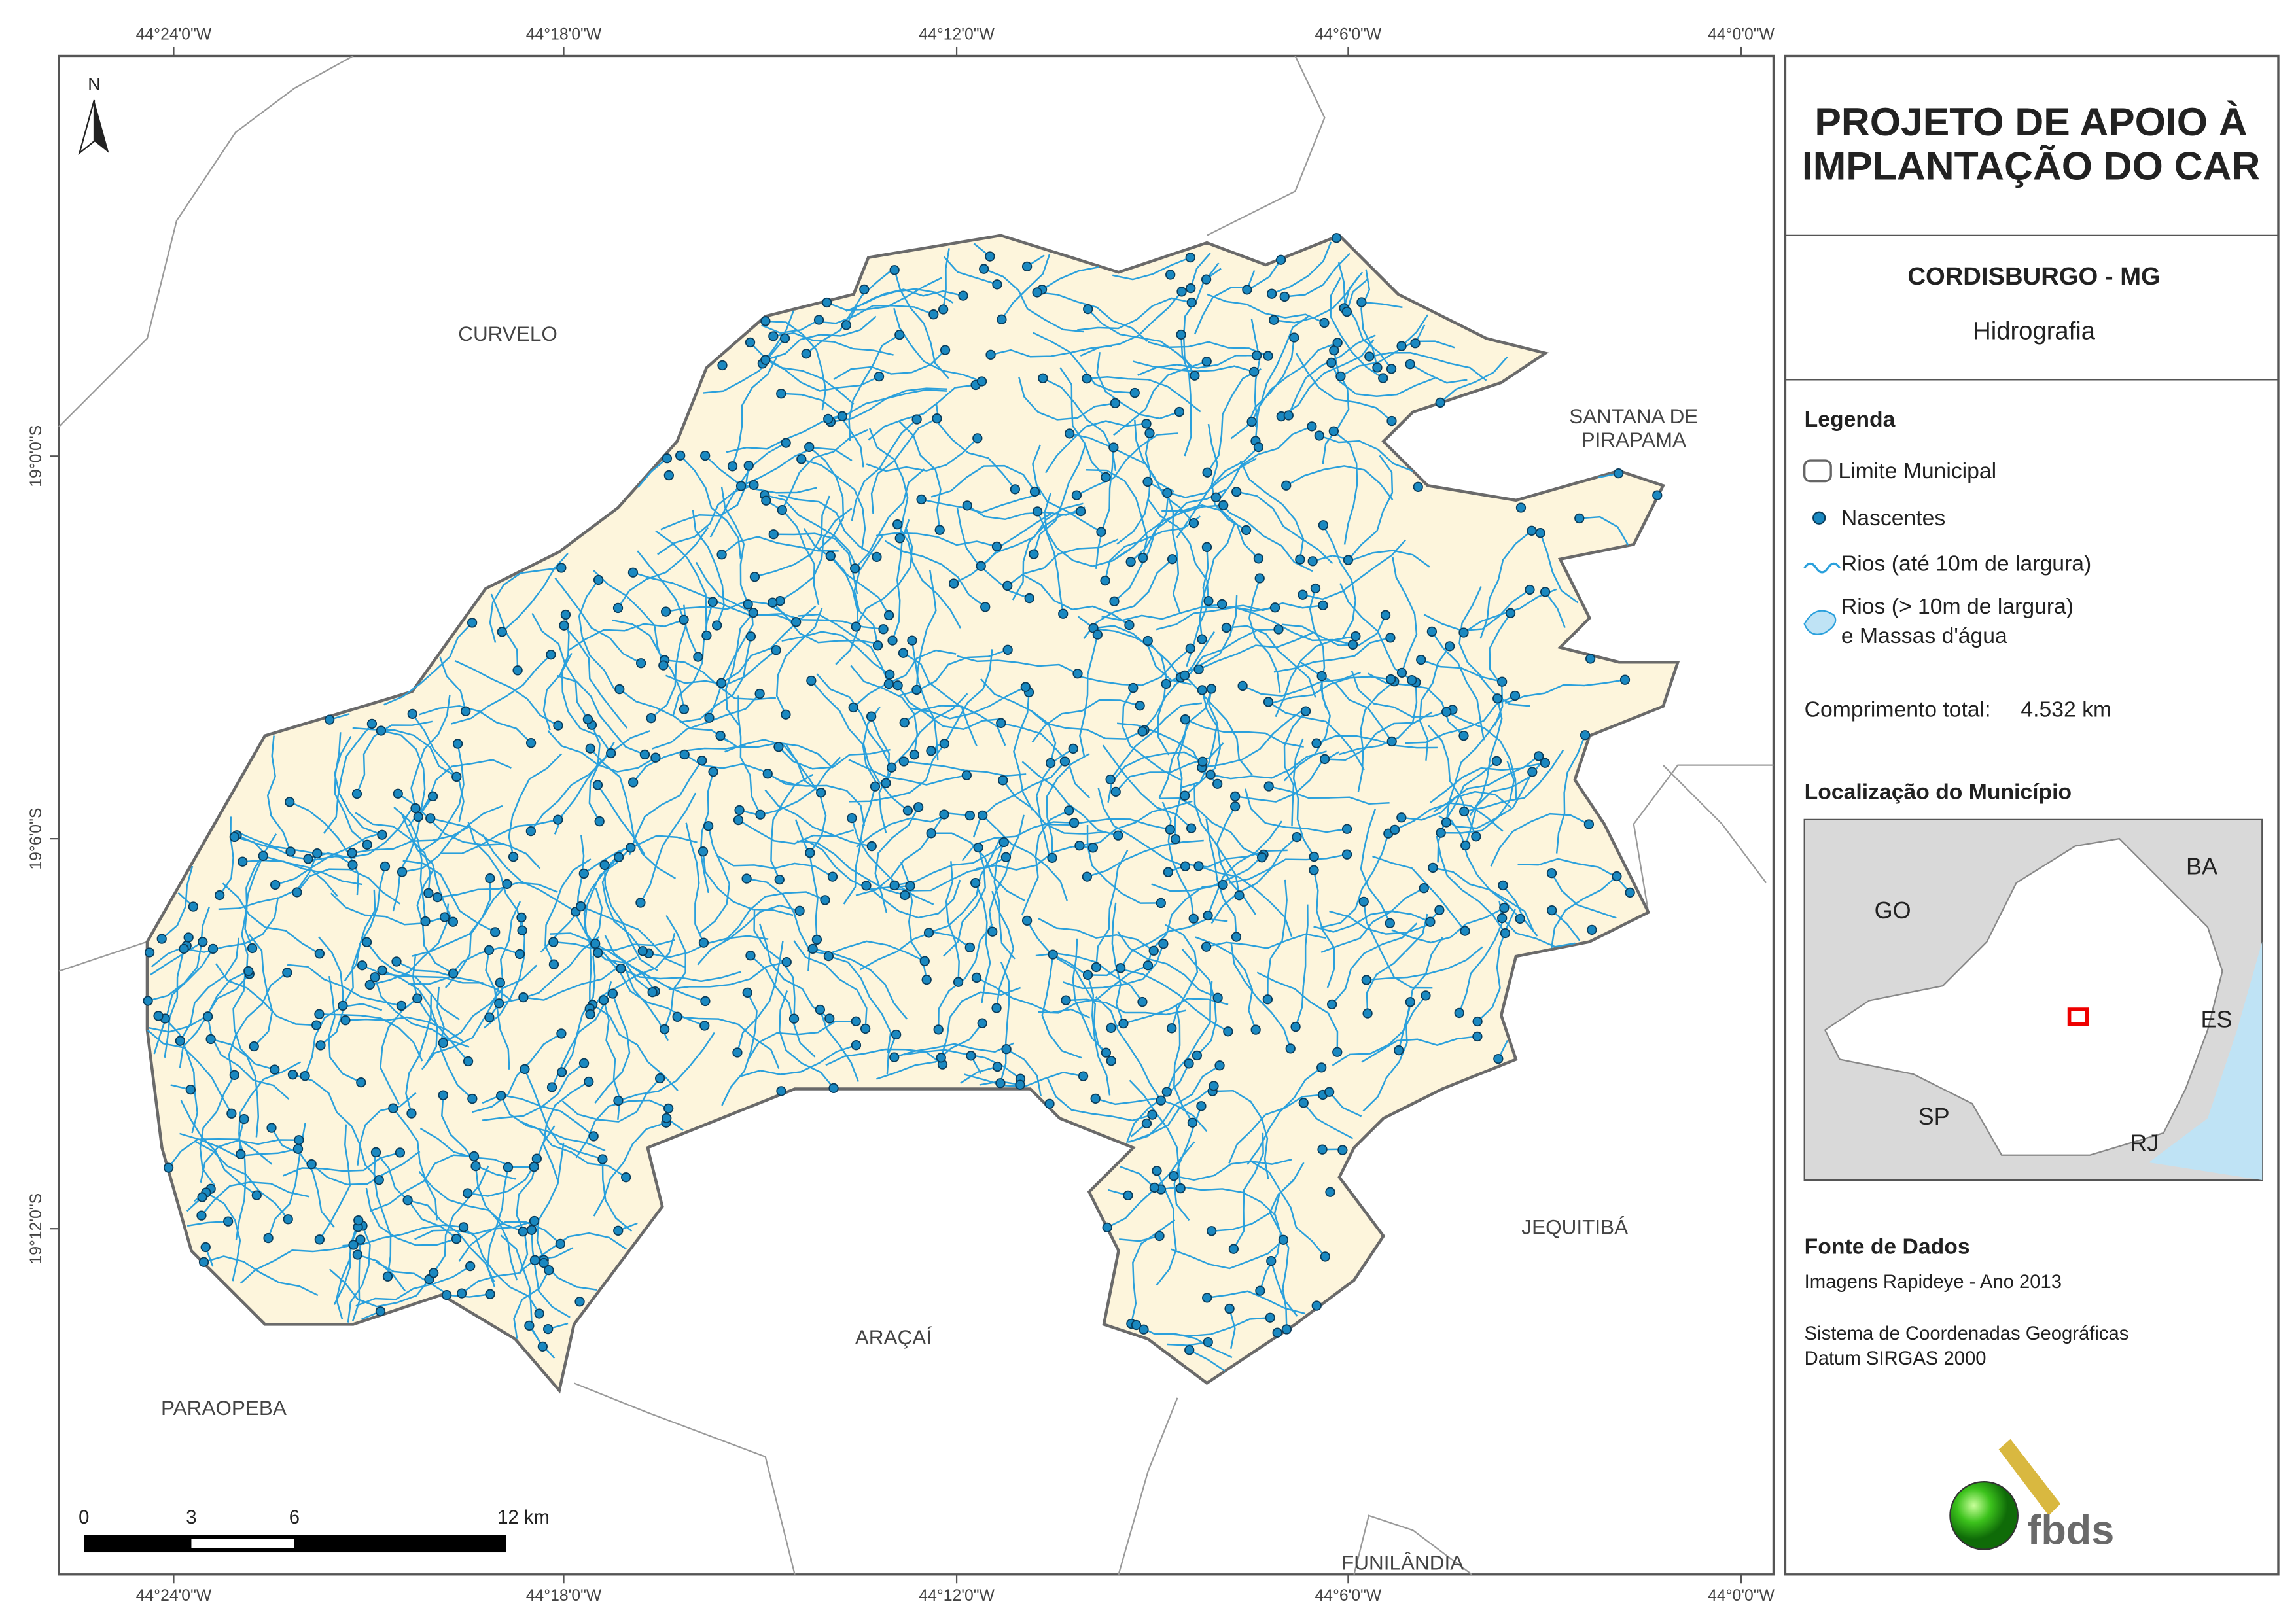  I want to click on place-name: ARAÇAÍ, so click(893, 1337).